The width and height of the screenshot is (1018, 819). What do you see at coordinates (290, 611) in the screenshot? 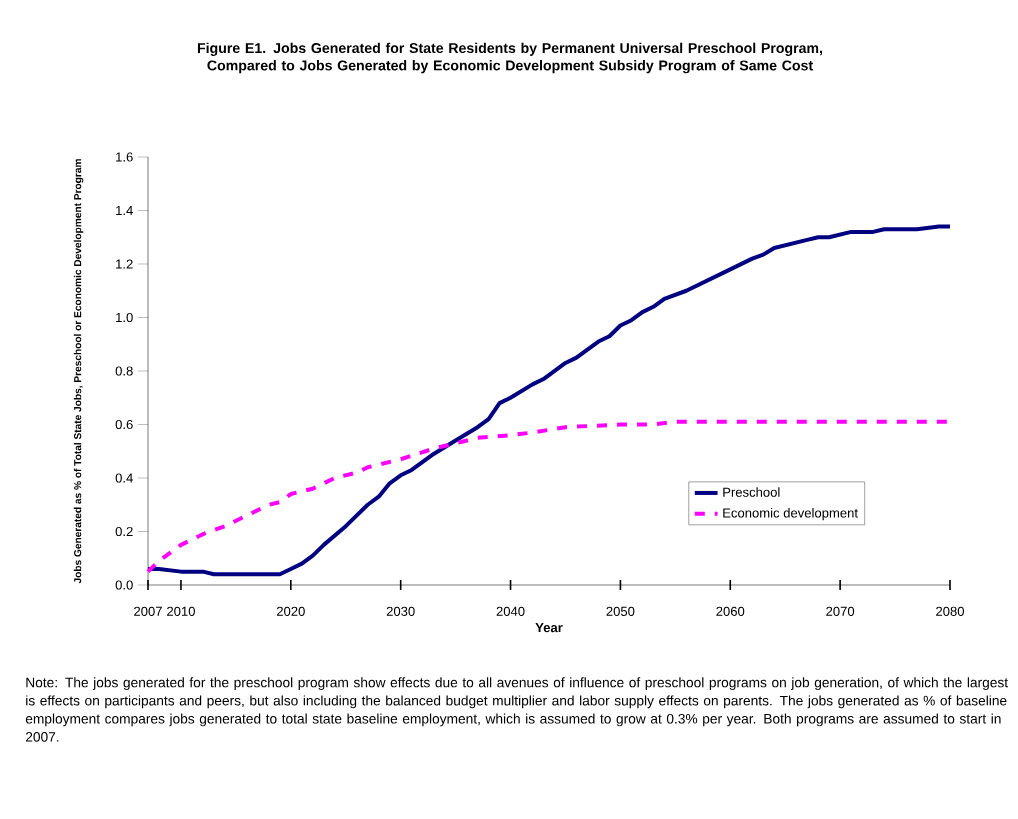
I see `x-tick-label: 2020` at bounding box center [290, 611].